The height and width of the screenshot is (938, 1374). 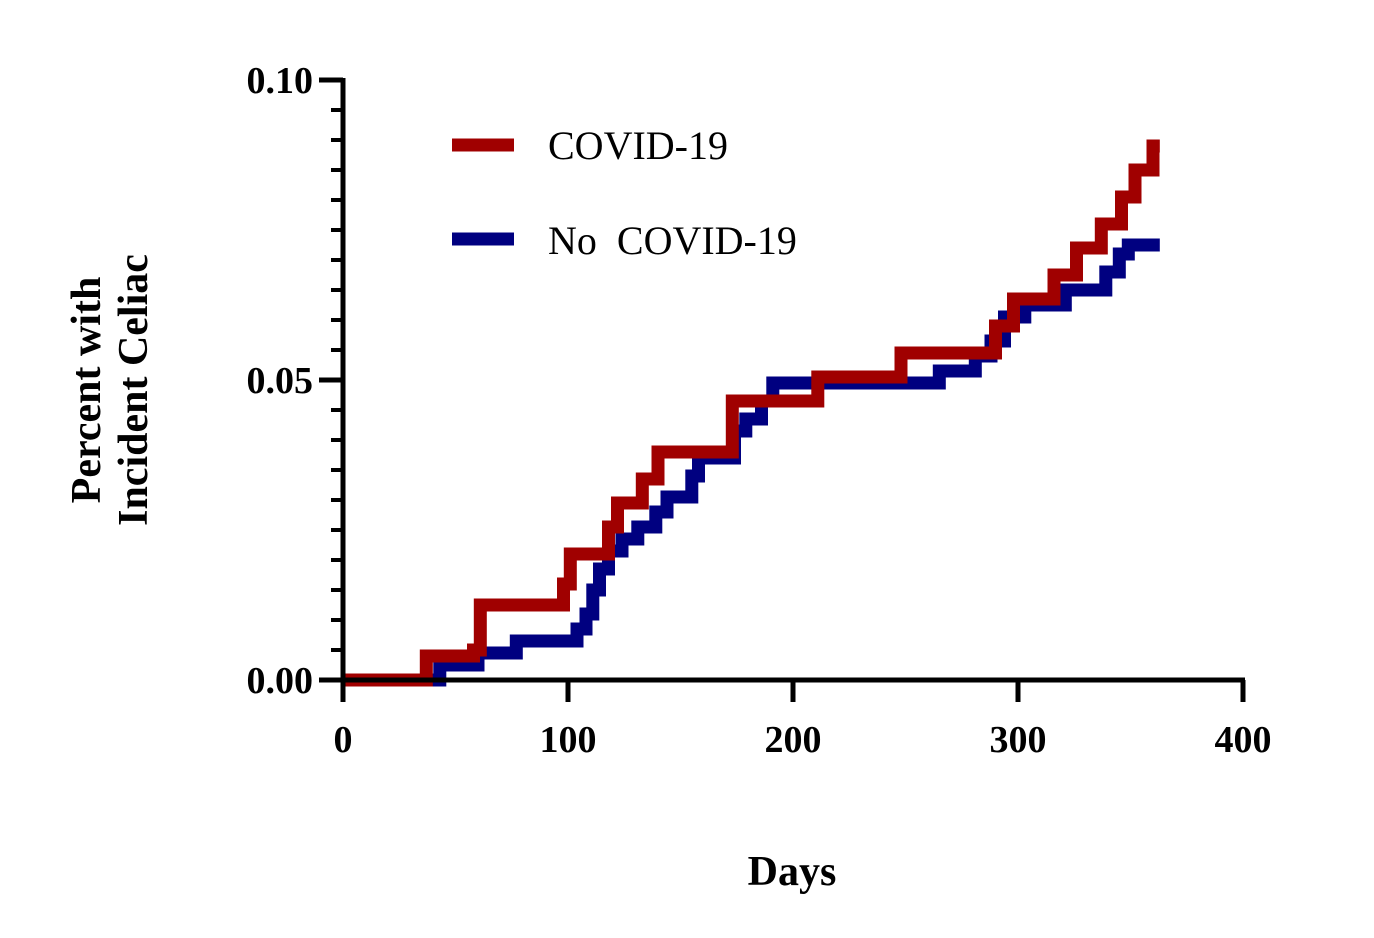 What do you see at coordinates (1243, 740) in the screenshot?
I see `x-tick-label: 400` at bounding box center [1243, 740].